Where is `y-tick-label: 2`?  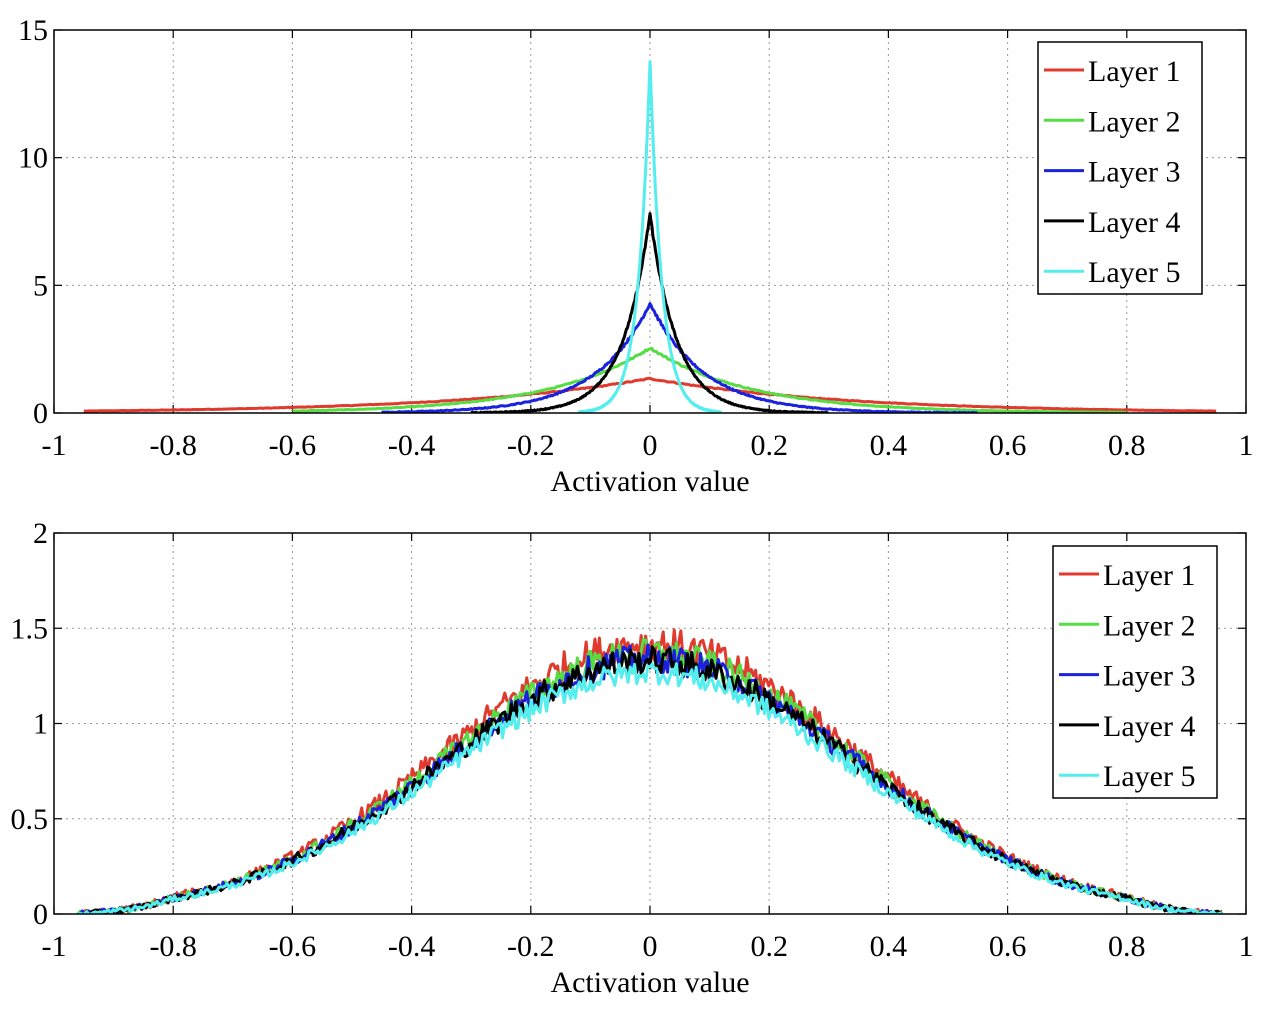 y-tick-label: 2 is located at coordinates (40, 533).